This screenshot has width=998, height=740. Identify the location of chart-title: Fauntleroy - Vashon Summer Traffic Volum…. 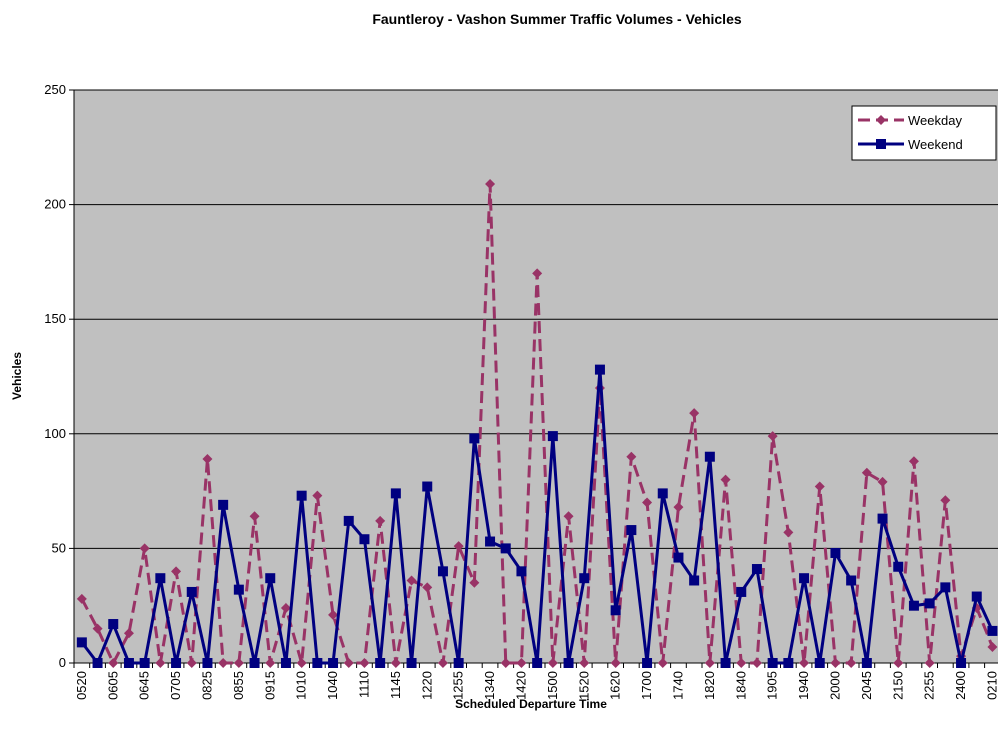
(557, 19).